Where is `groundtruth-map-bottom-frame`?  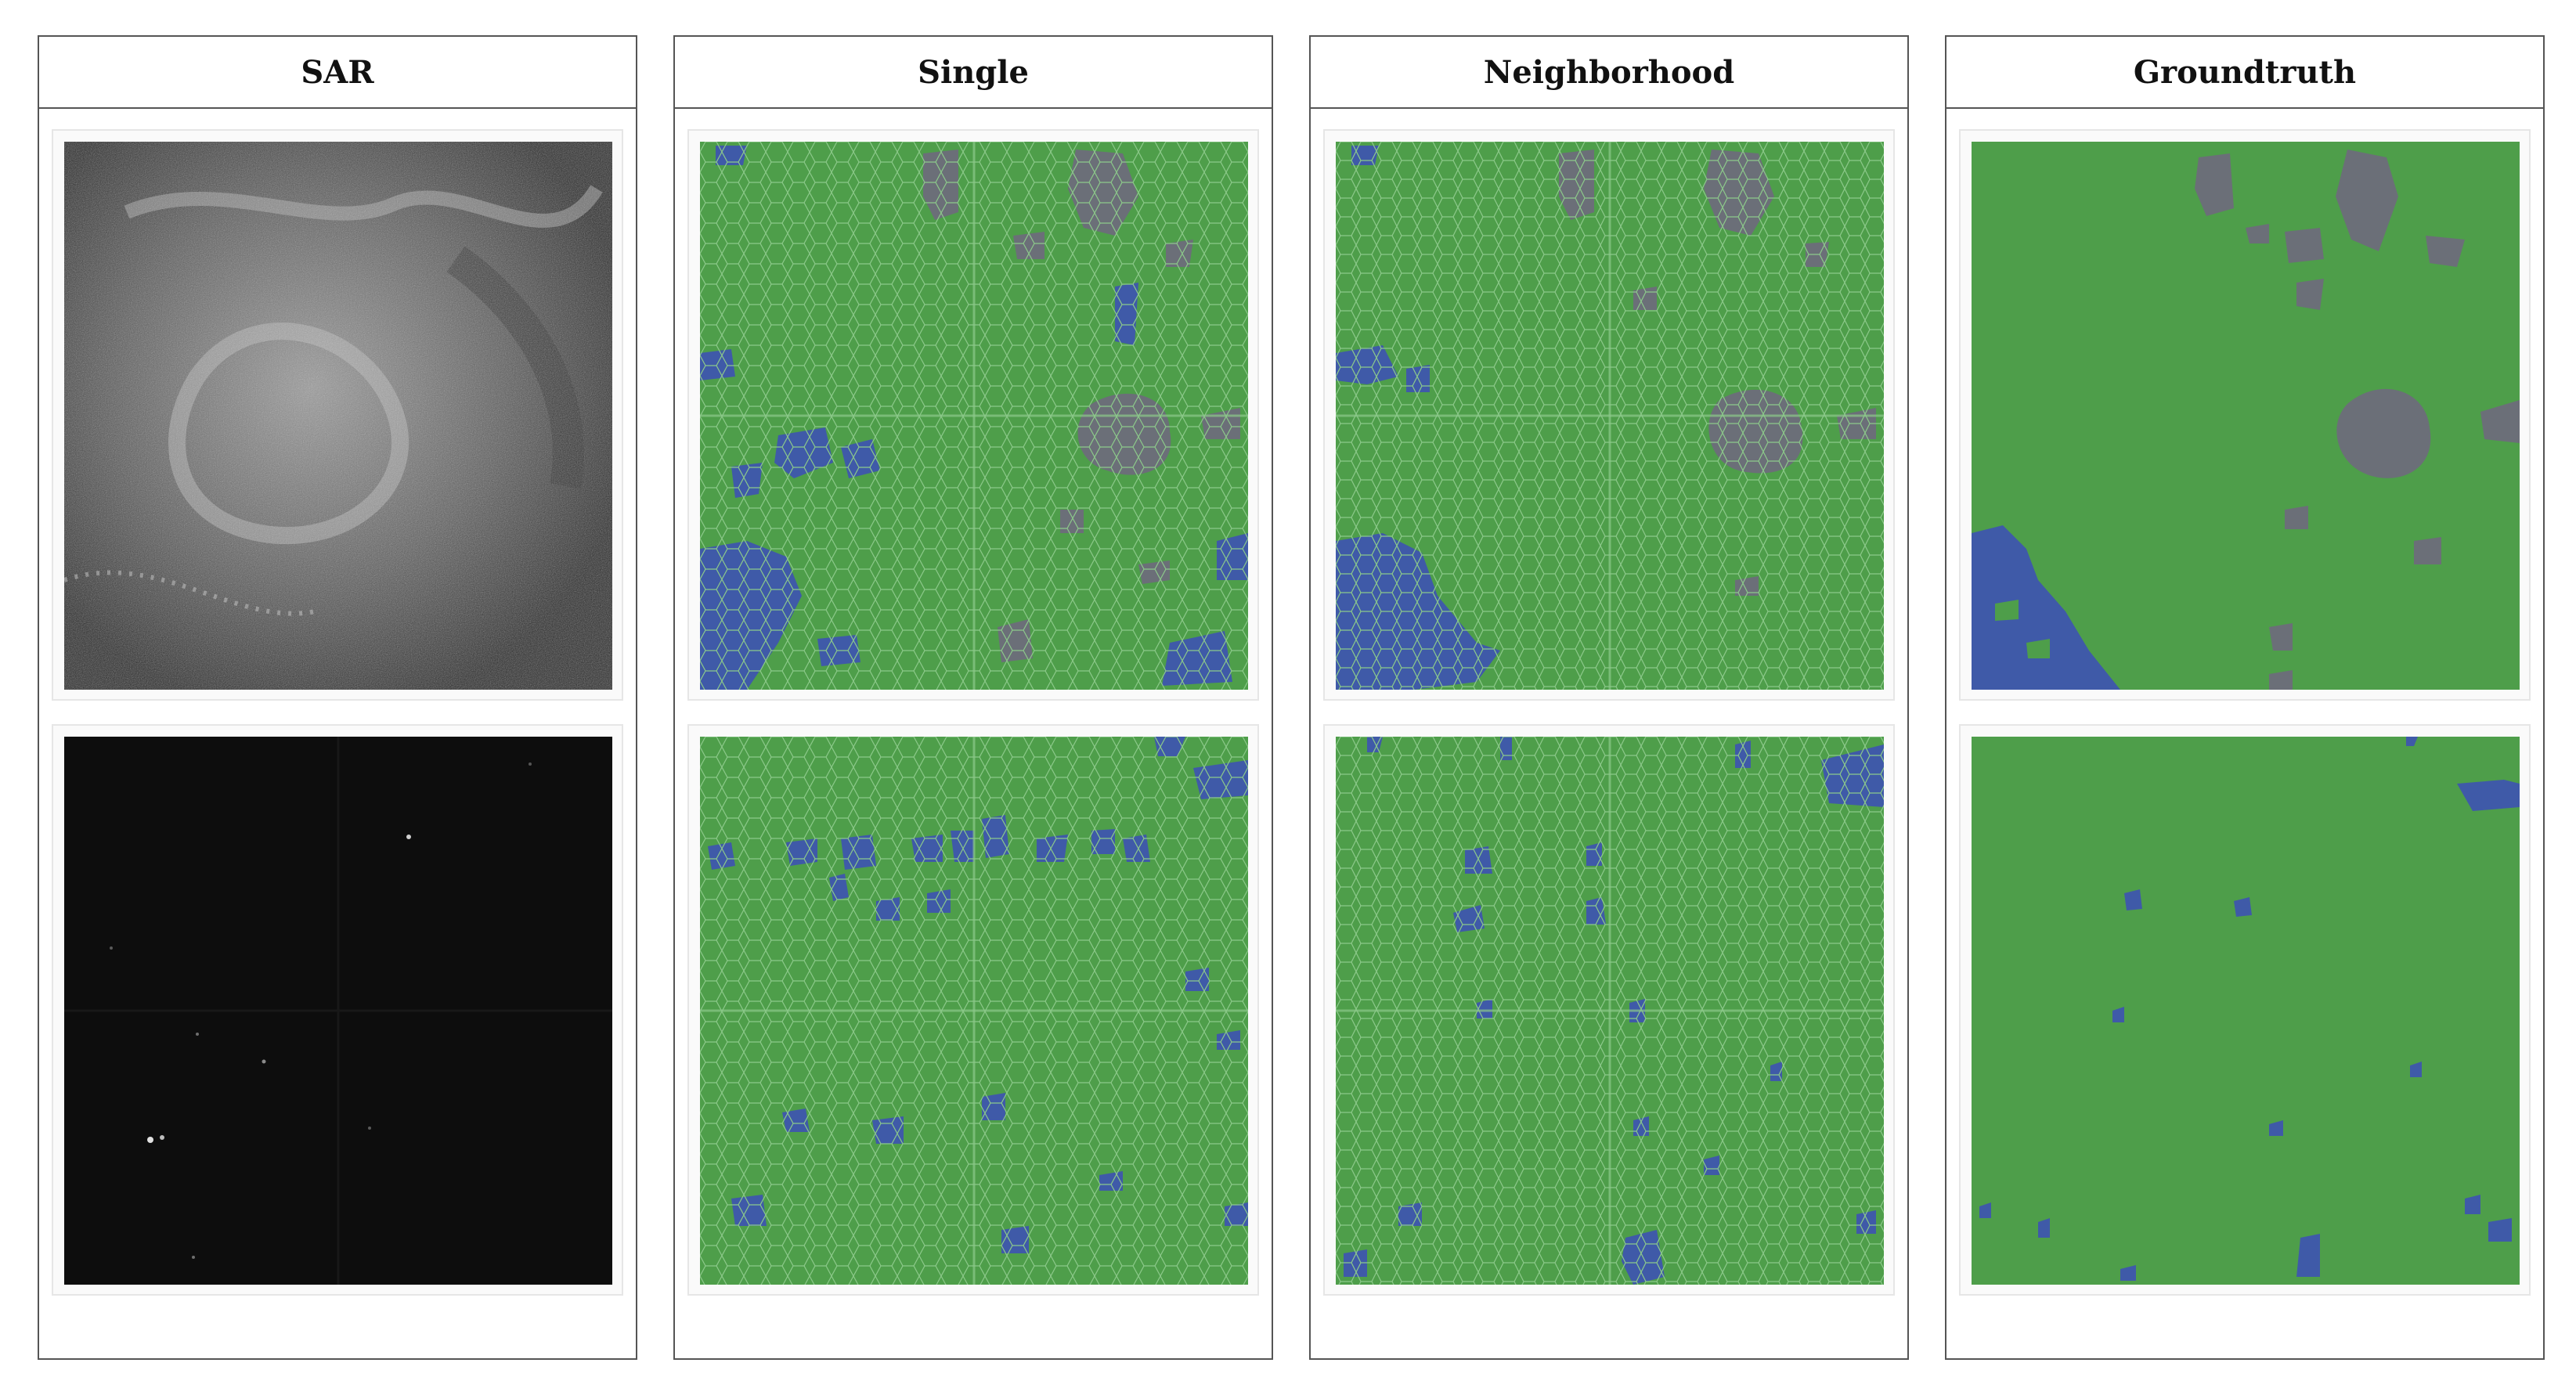
groundtruth-map-bottom-frame is located at coordinates (2245, 1010).